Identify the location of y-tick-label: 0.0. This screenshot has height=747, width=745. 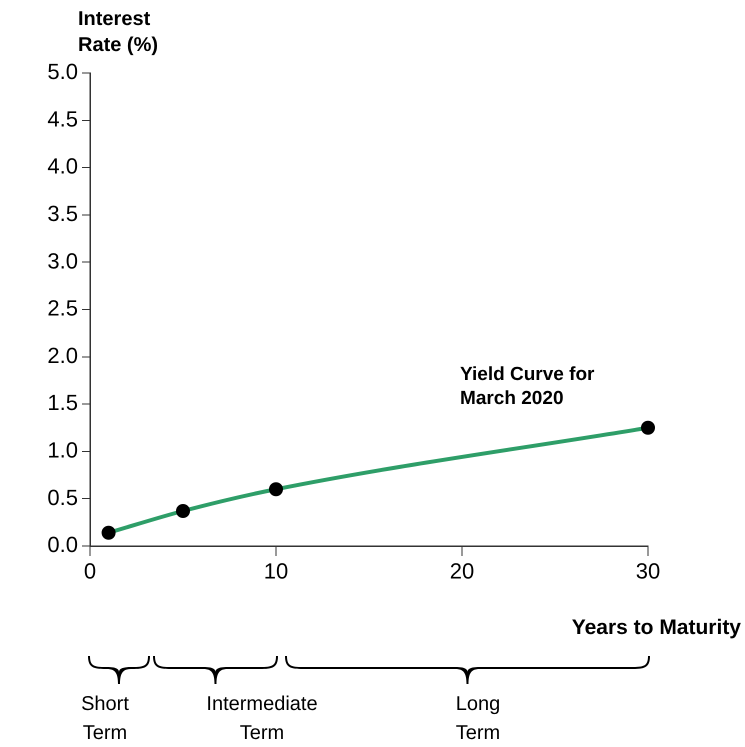
(62, 545).